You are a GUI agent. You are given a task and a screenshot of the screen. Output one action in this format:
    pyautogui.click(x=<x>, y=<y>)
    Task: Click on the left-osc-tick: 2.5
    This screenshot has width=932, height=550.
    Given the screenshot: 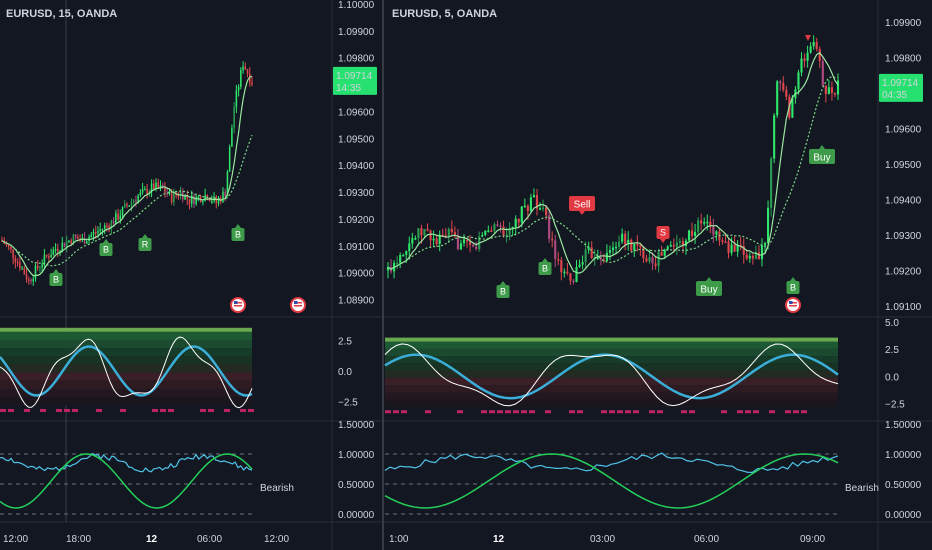 What is the action you would take?
    pyautogui.click(x=345, y=341)
    